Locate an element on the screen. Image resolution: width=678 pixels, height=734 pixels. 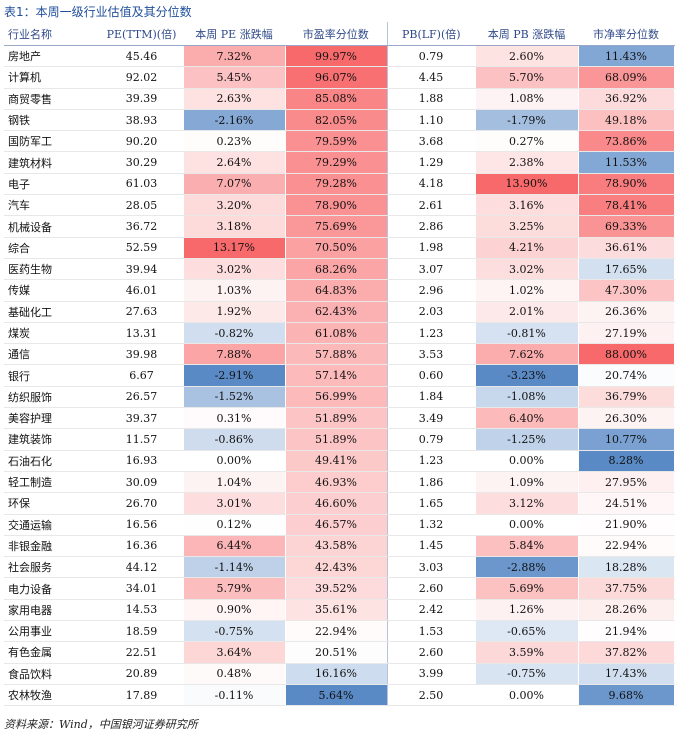
value-cell: 6.40% is located at coordinates (527, 418).